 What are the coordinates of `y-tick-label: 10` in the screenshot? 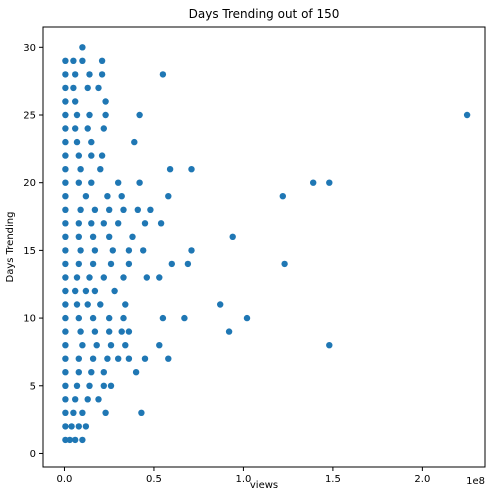 It's located at (29, 319).